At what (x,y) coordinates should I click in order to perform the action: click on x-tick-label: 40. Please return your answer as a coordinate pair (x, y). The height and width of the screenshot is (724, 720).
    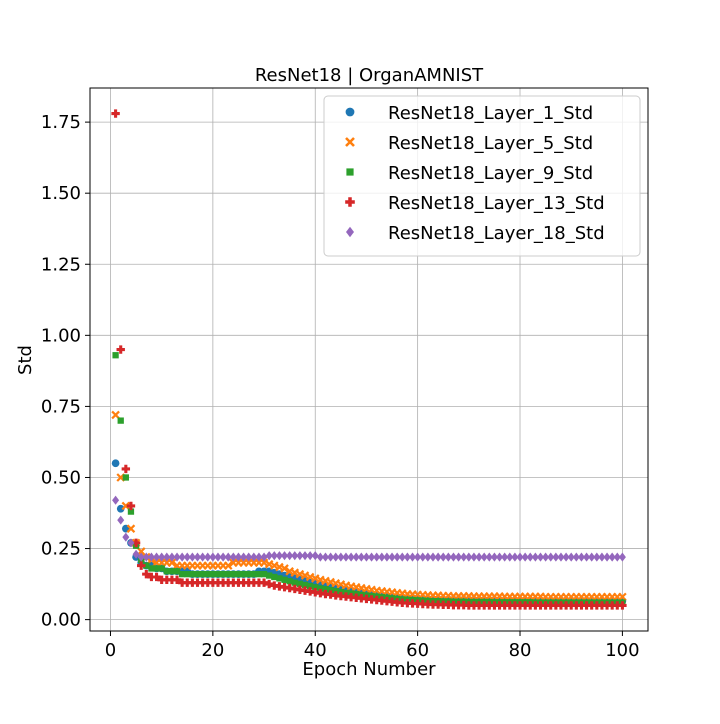
    Looking at the image, I should click on (315, 650).